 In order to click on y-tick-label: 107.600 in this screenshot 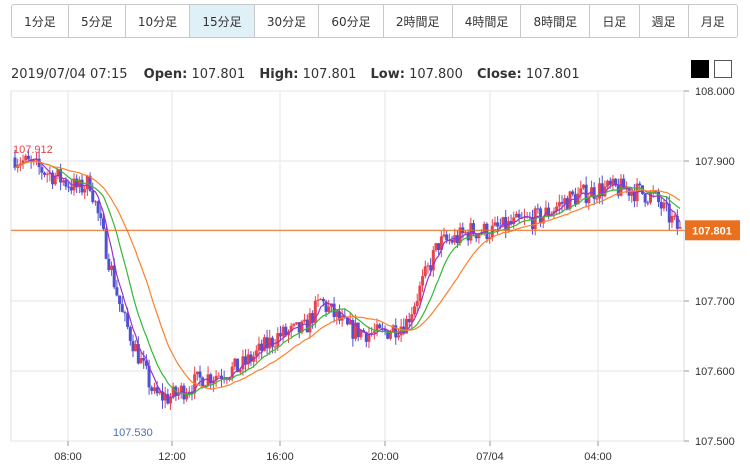, I will do `click(715, 372)`.